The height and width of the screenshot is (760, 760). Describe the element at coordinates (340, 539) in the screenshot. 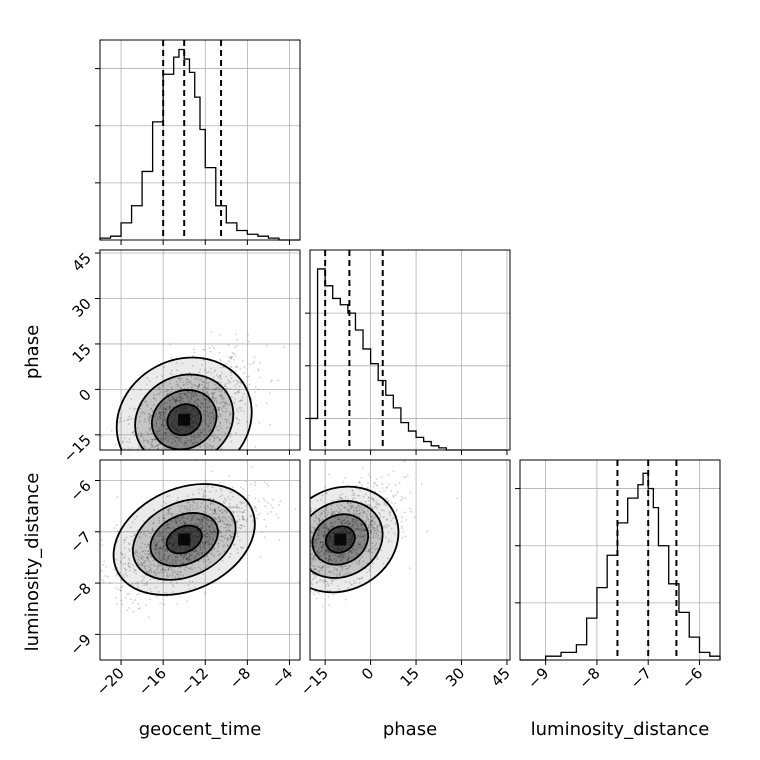

I see `phase-lum-contour-line` at that location.